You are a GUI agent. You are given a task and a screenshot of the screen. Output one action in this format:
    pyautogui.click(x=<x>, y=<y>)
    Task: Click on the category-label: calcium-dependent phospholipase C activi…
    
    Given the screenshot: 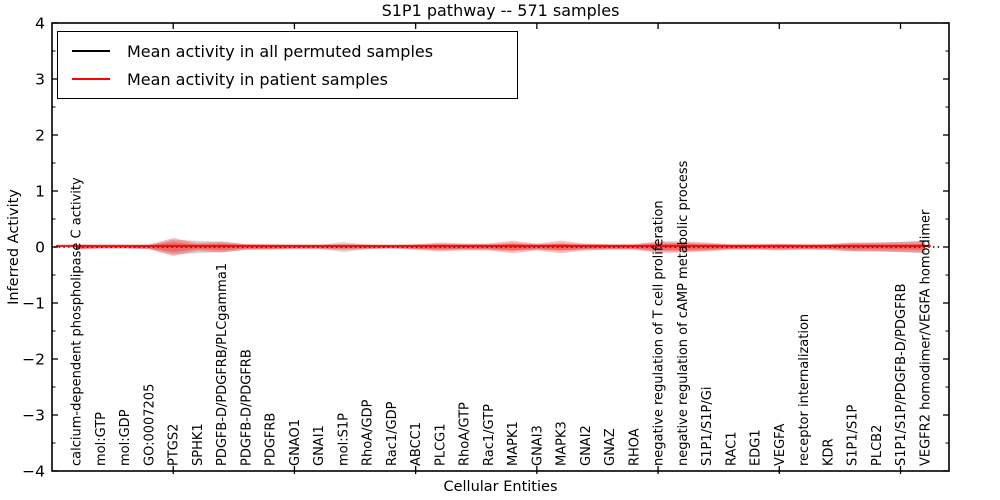 What is the action you would take?
    pyautogui.click(x=77, y=321)
    